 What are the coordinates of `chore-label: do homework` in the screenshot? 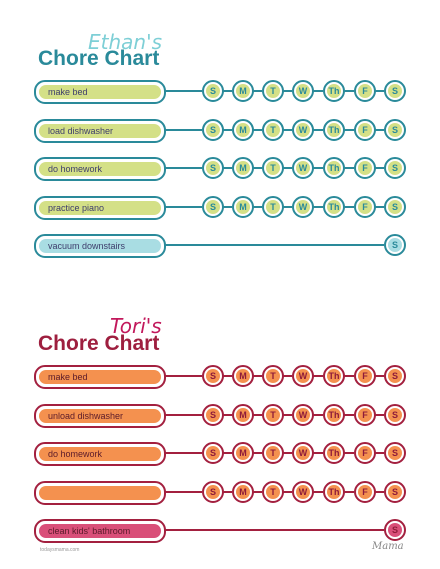 It's located at (75, 169).